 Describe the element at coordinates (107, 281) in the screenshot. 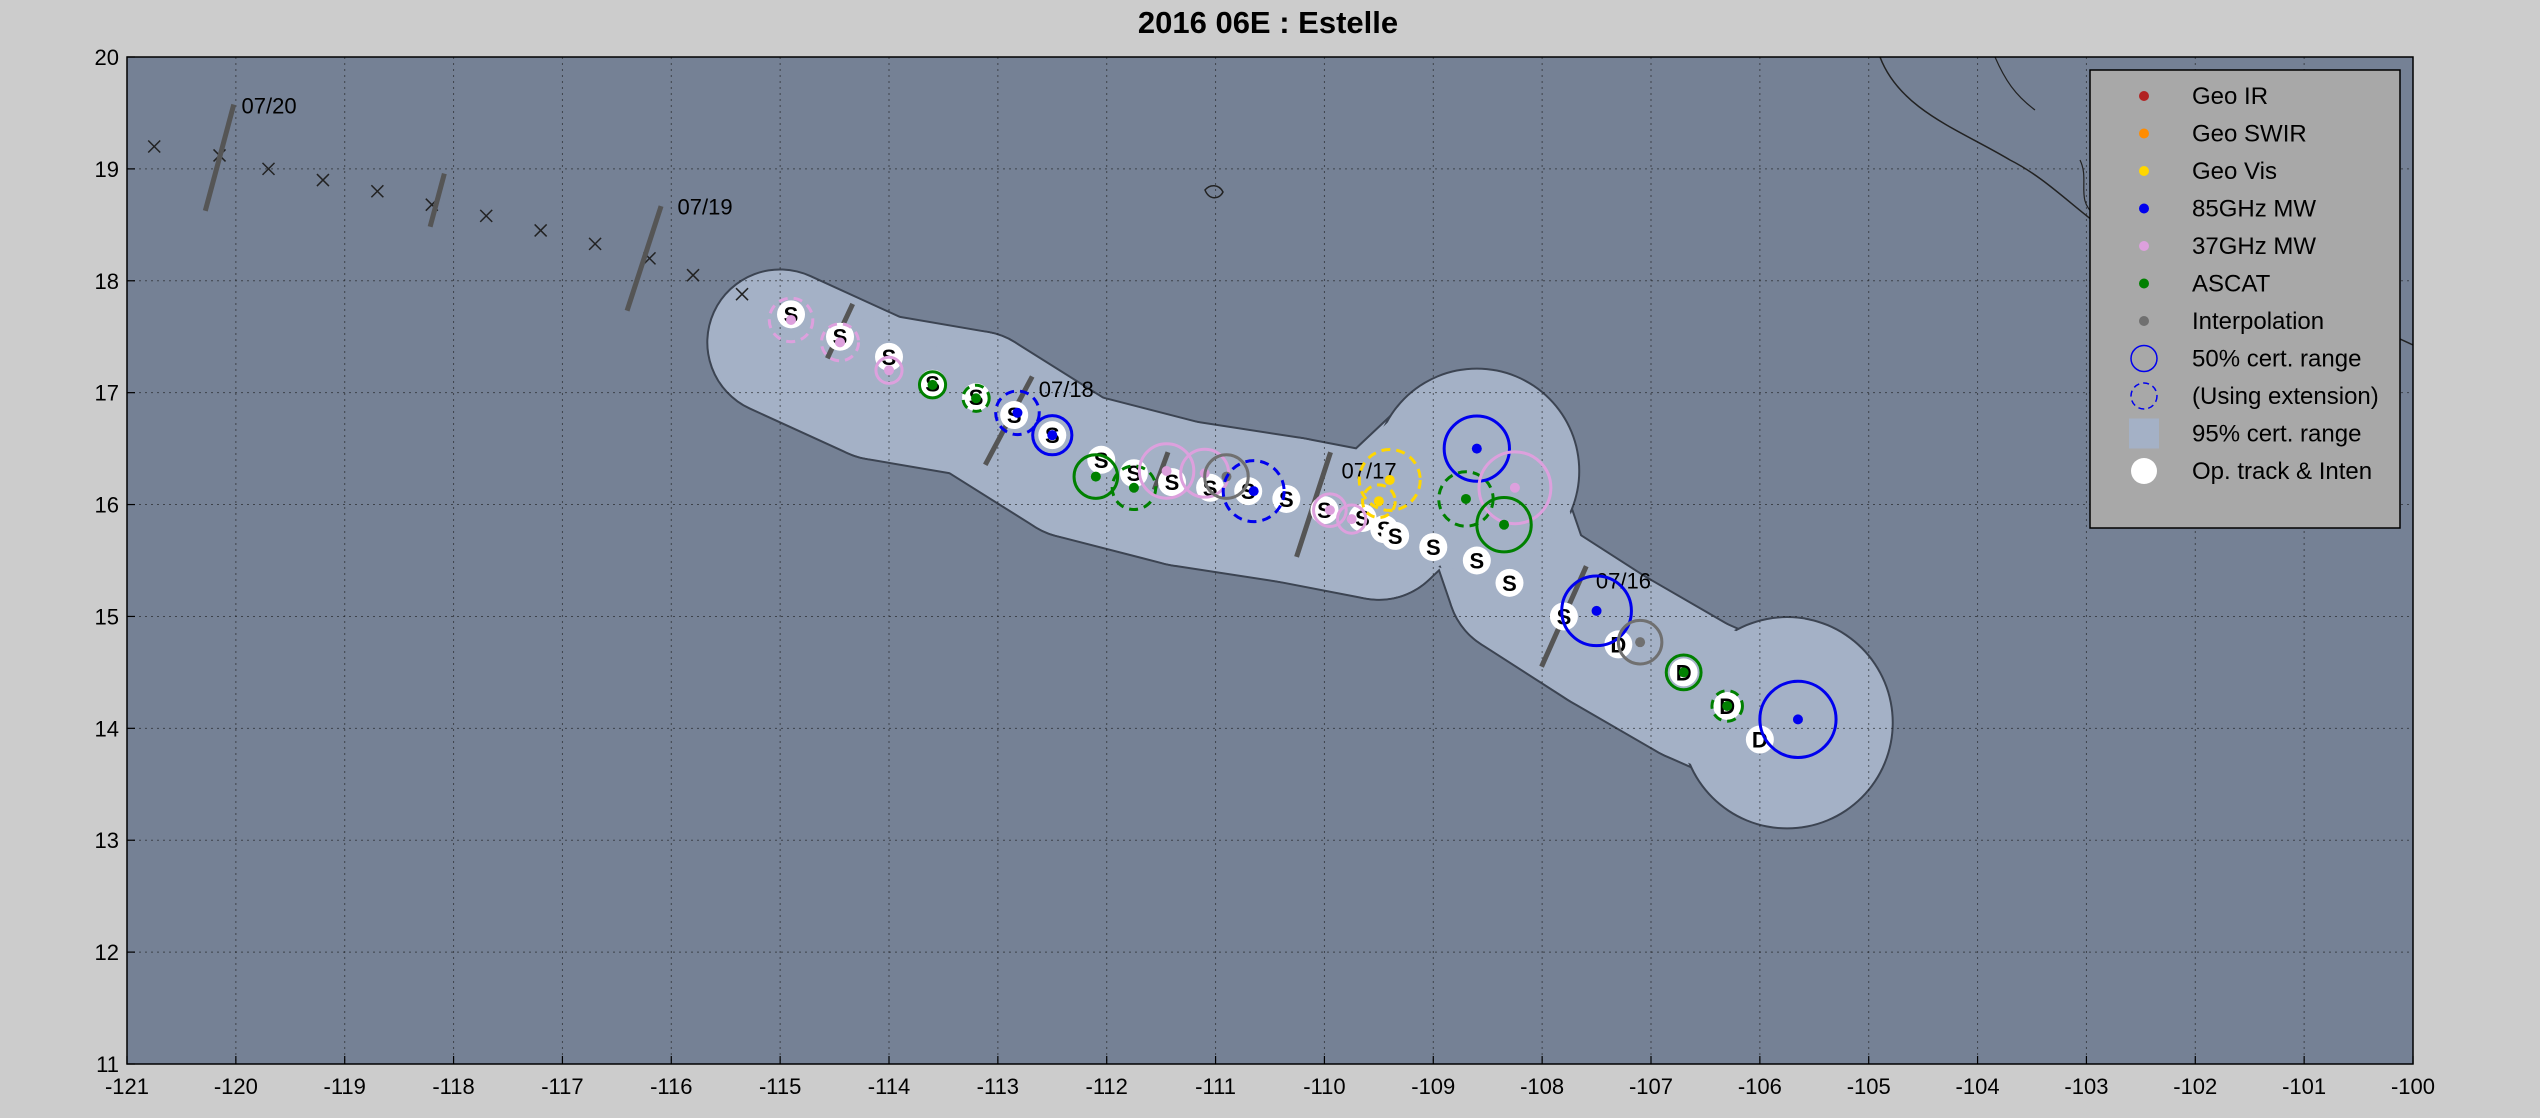

I see `y-tick-label: 18` at that location.